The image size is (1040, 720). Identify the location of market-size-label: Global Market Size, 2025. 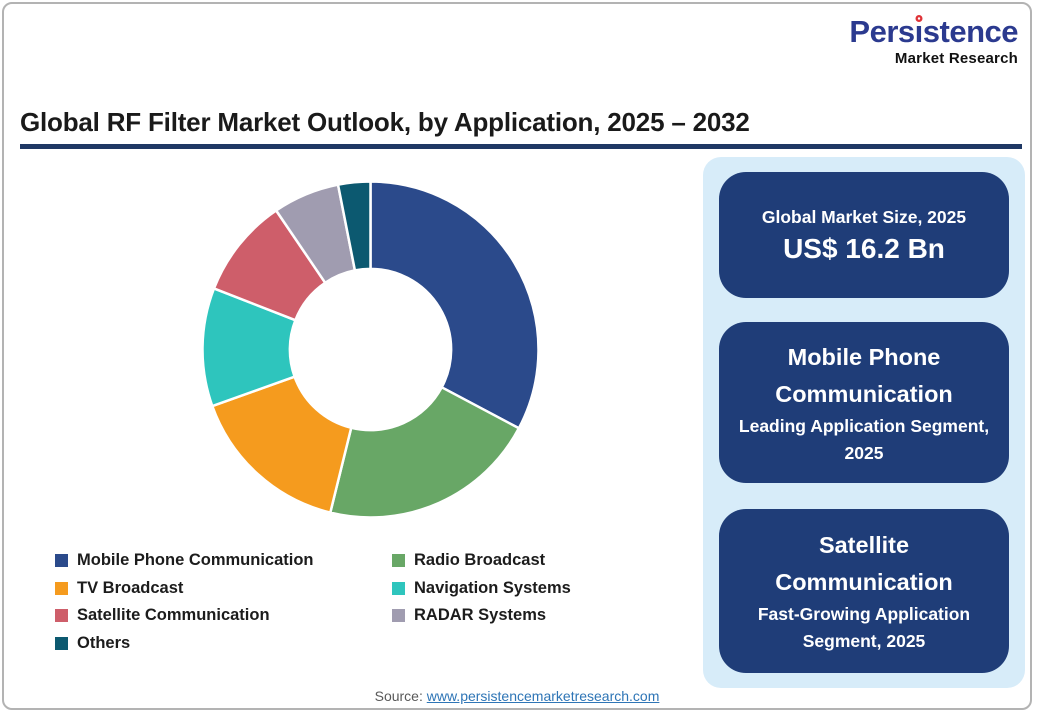
(864, 216).